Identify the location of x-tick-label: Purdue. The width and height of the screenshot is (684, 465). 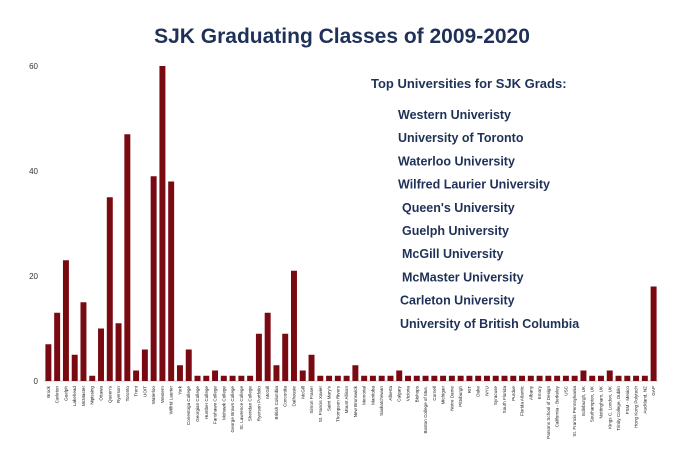
(513, 393).